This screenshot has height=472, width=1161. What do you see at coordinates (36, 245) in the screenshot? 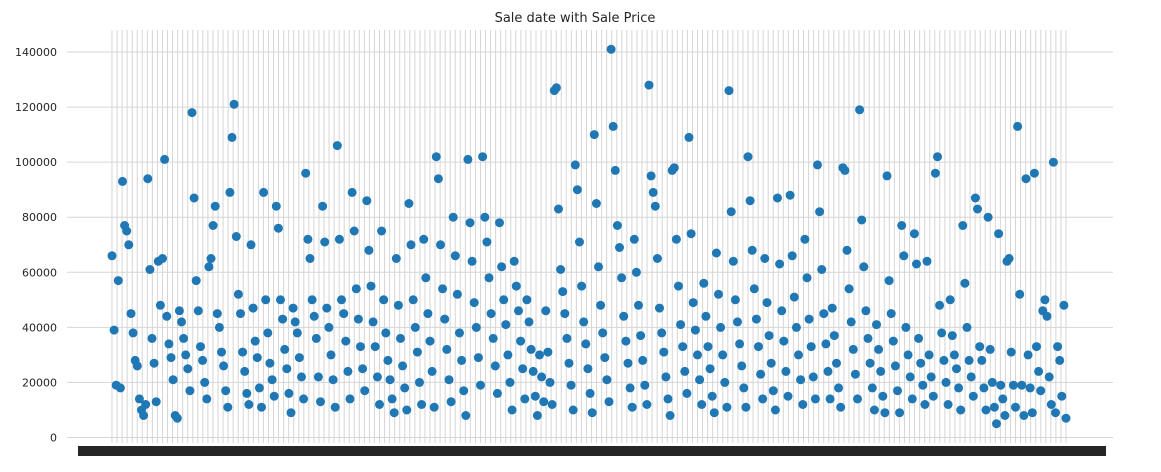
I see `y-tick-labels: 0 20000 40000 60000 80000 100000 120000 140000` at bounding box center [36, 245].